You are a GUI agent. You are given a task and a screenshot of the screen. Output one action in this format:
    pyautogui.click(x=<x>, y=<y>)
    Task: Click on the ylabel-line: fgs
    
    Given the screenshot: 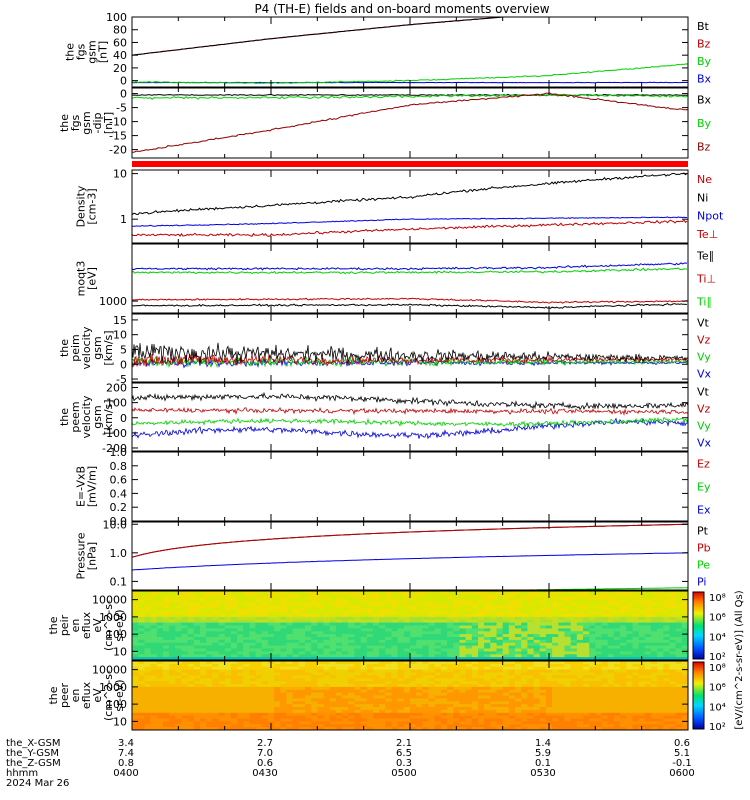 What is the action you would take?
    pyautogui.click(x=75, y=122)
    